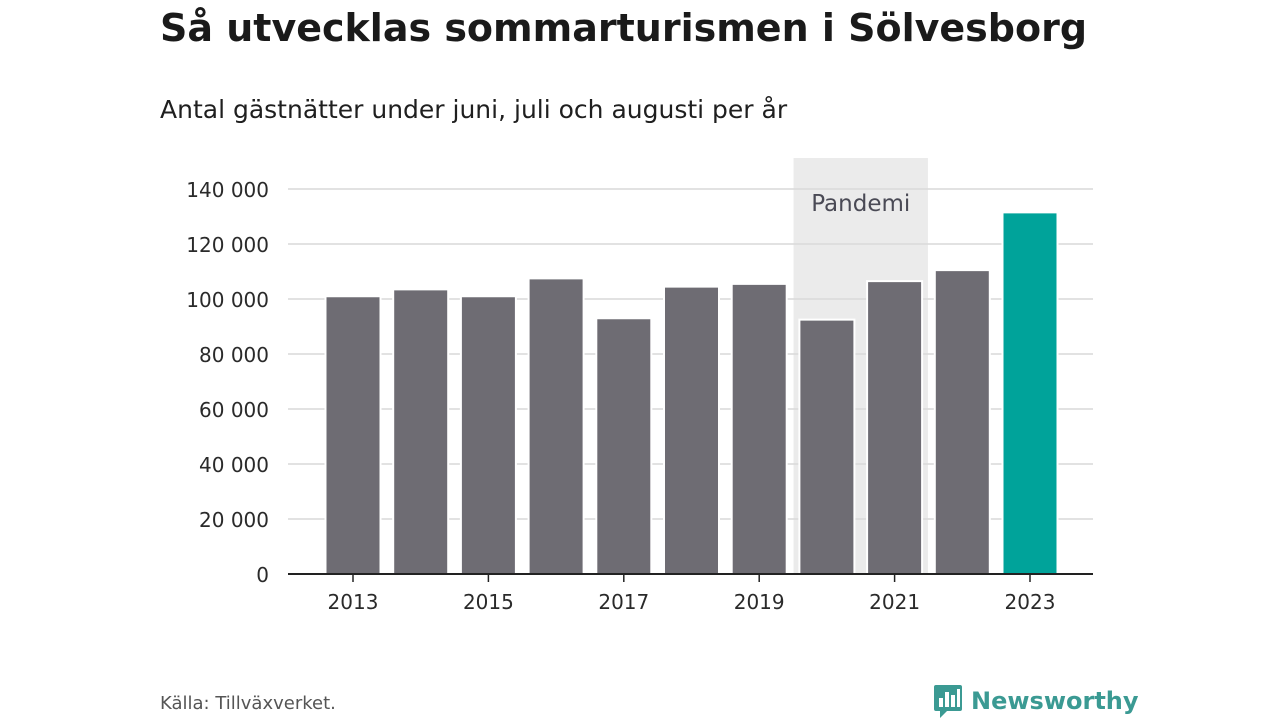 The image size is (1280, 720). Describe the element at coordinates (234, 410) in the screenshot. I see `y-tick-label: 60 000` at that location.